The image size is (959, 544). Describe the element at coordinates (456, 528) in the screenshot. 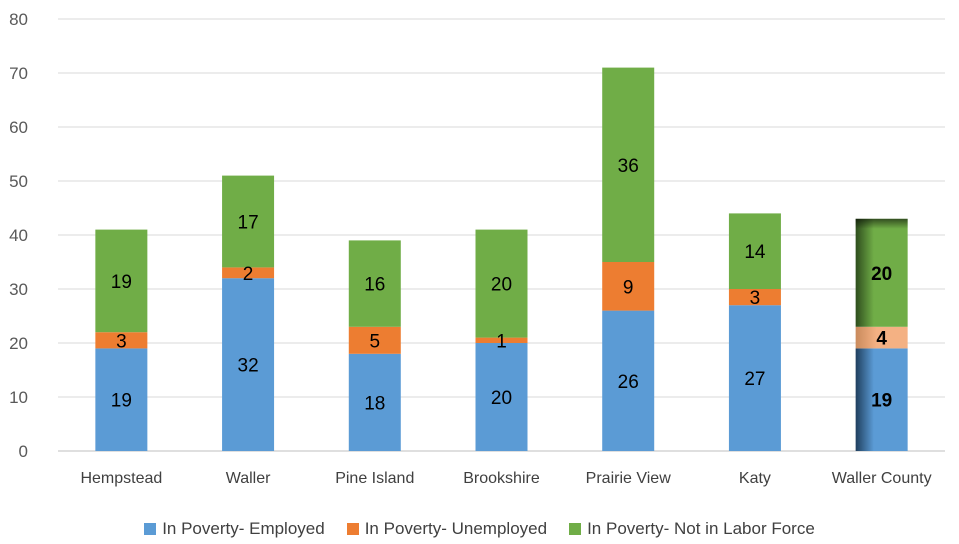

I see `legend-label: In Poverty- Unemployed` at that location.